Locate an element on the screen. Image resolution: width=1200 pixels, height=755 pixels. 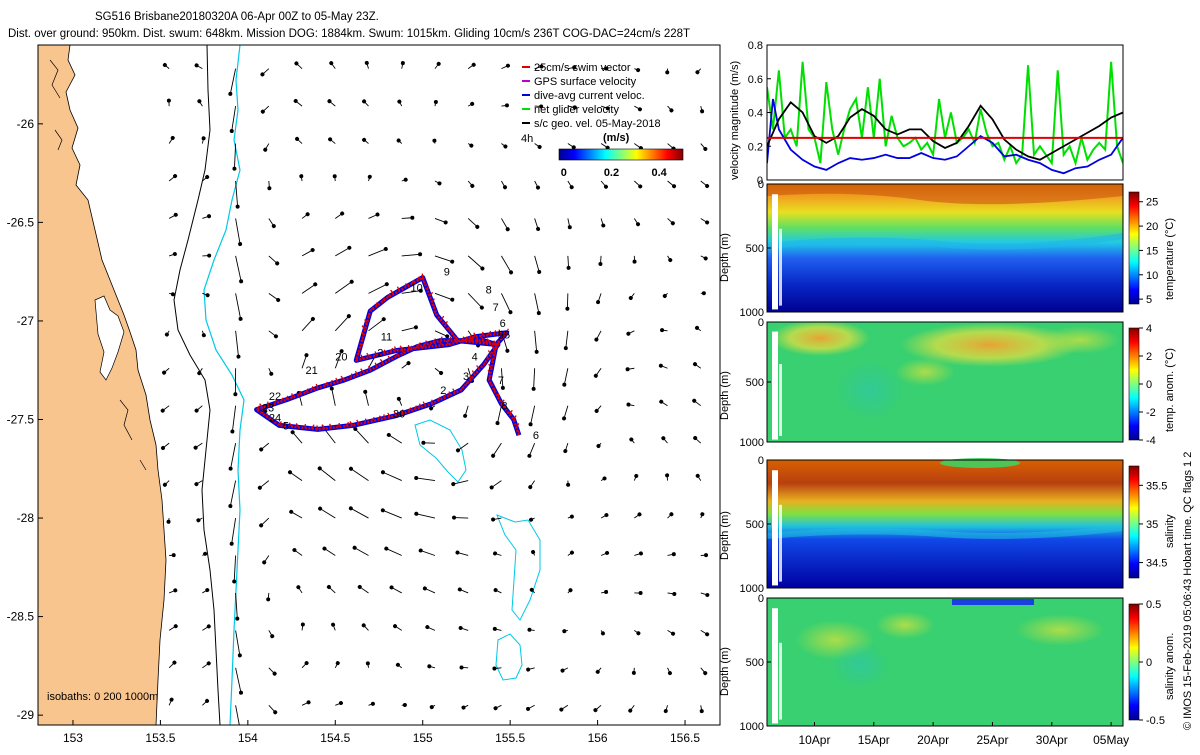
map-y-tick-label: -28 is located at coordinates (26, 518).